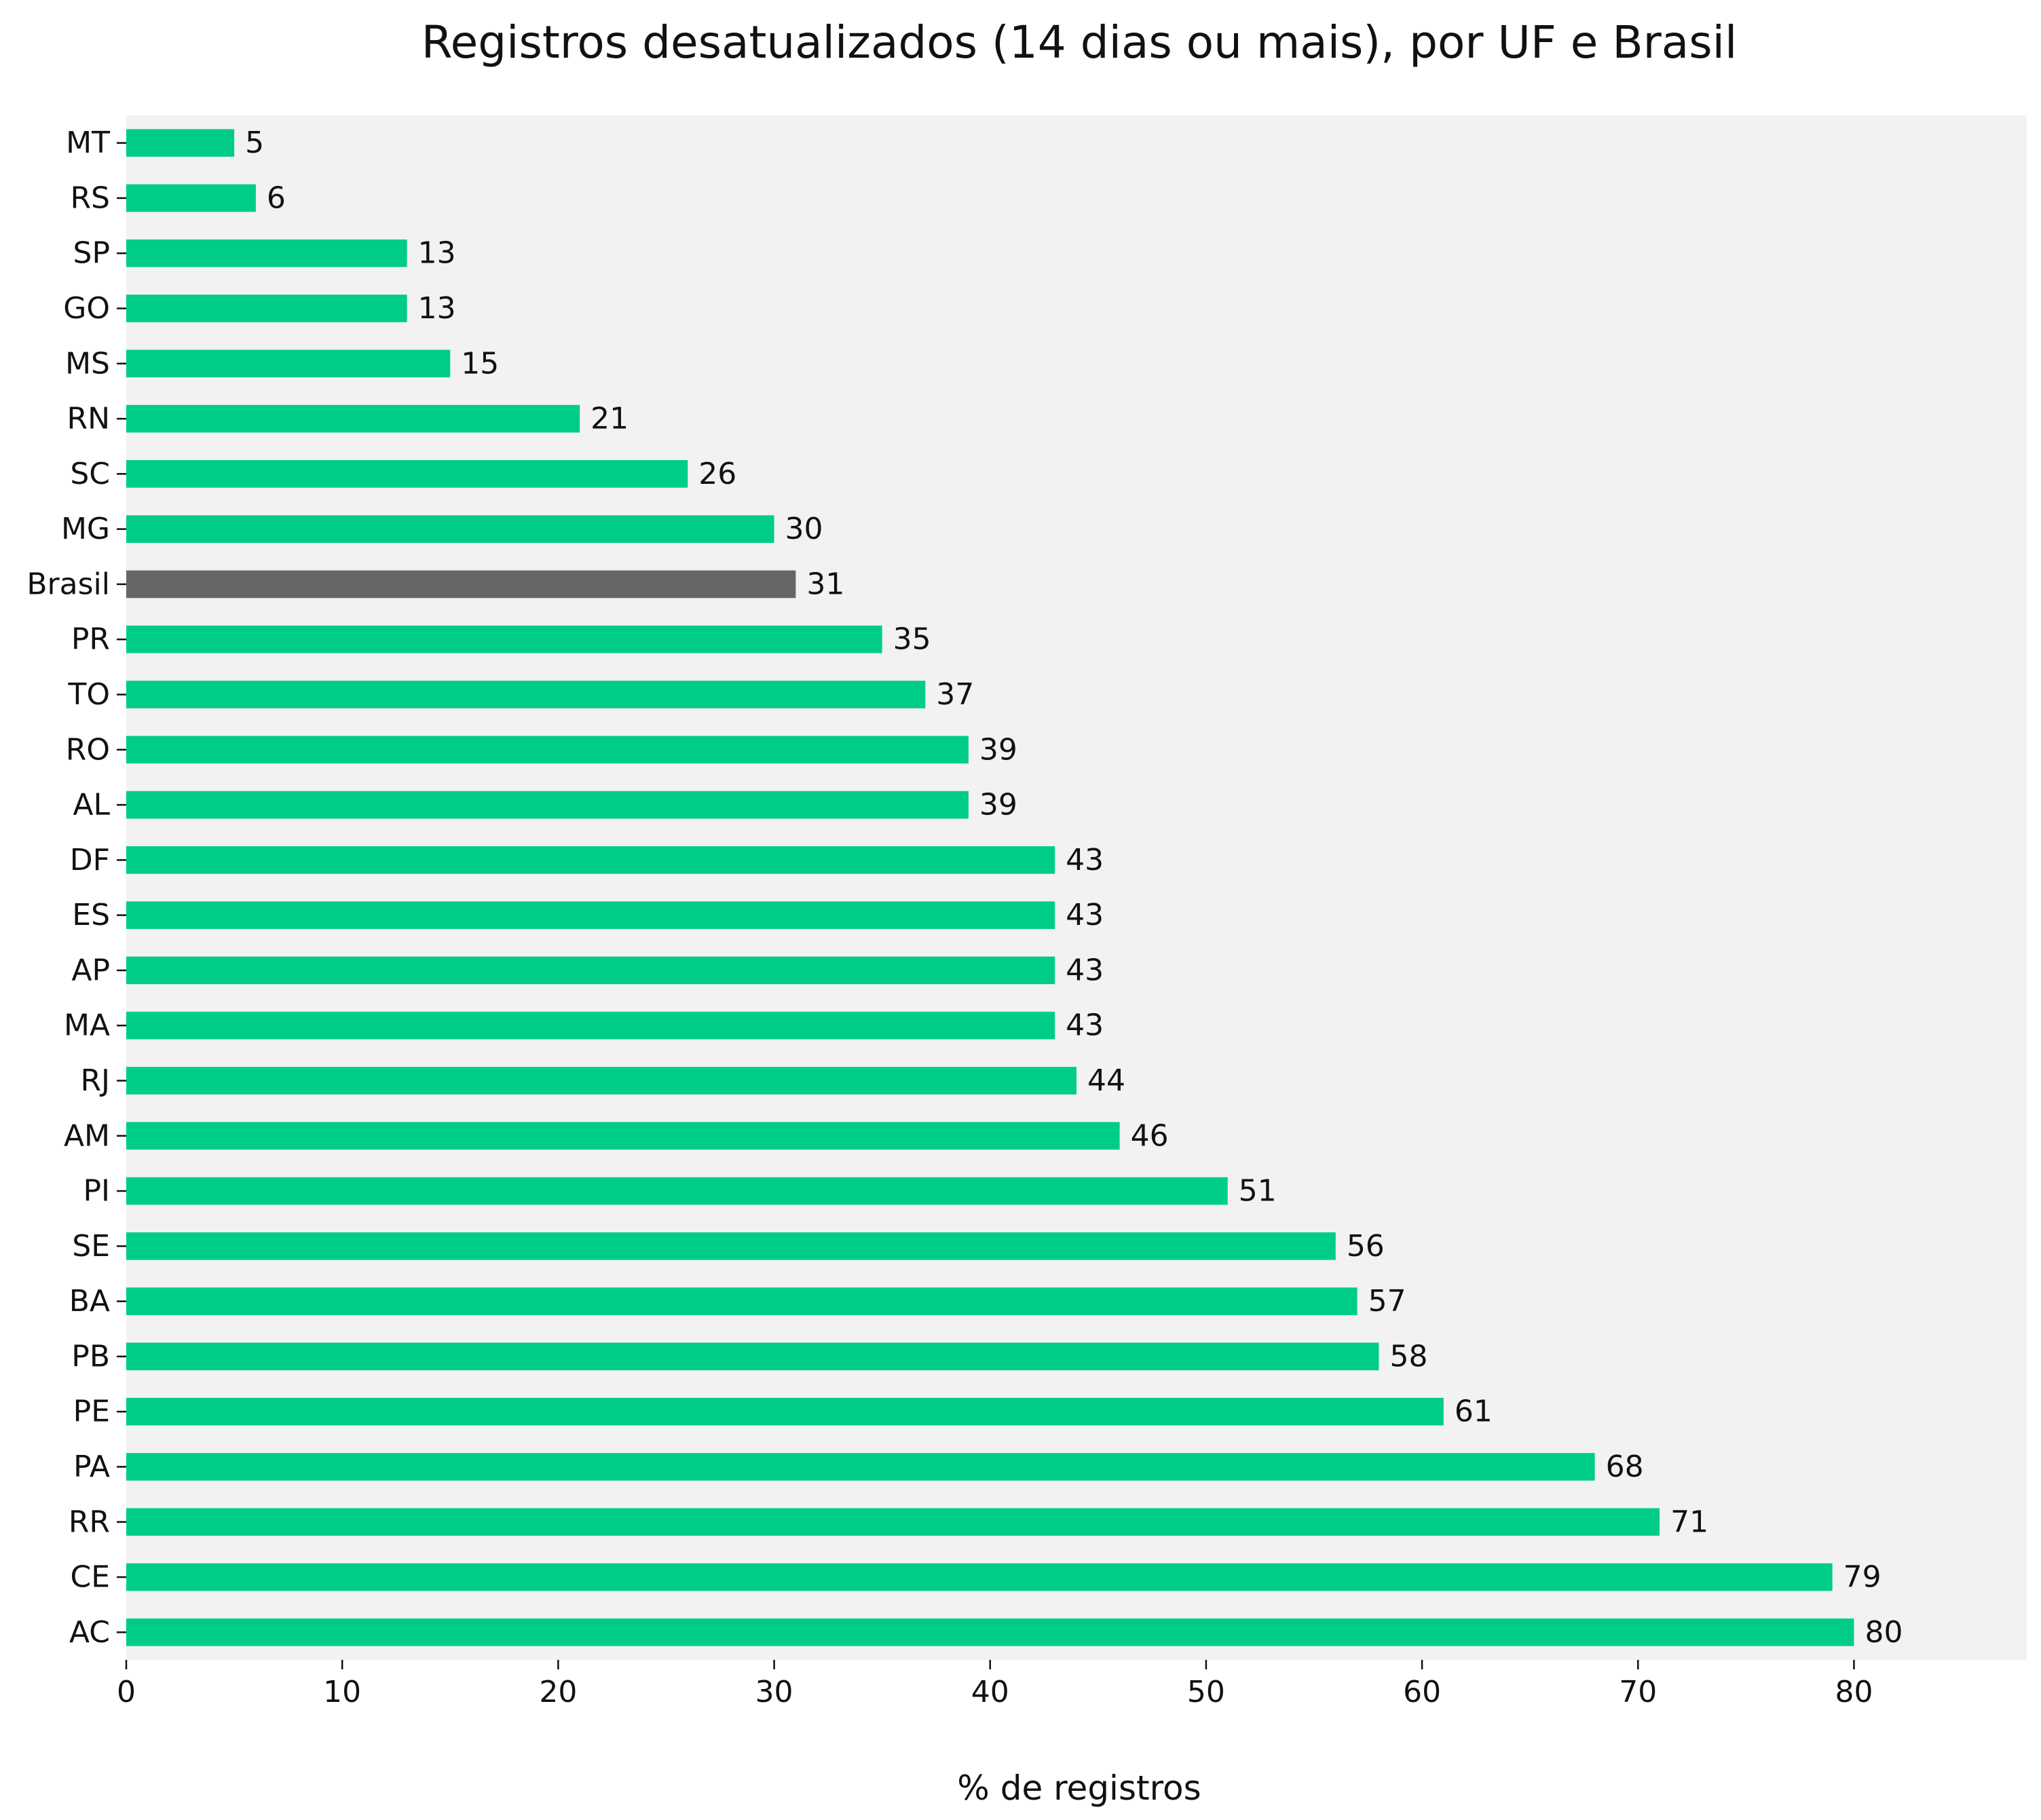  Describe the element at coordinates (90, 474) in the screenshot. I see `y-tick-label-sc: SC` at that location.